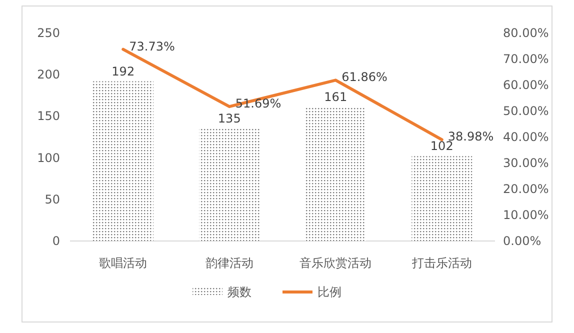 The height and width of the screenshot is (333, 574). I want to click on data-label: 61.86%, so click(365, 77).